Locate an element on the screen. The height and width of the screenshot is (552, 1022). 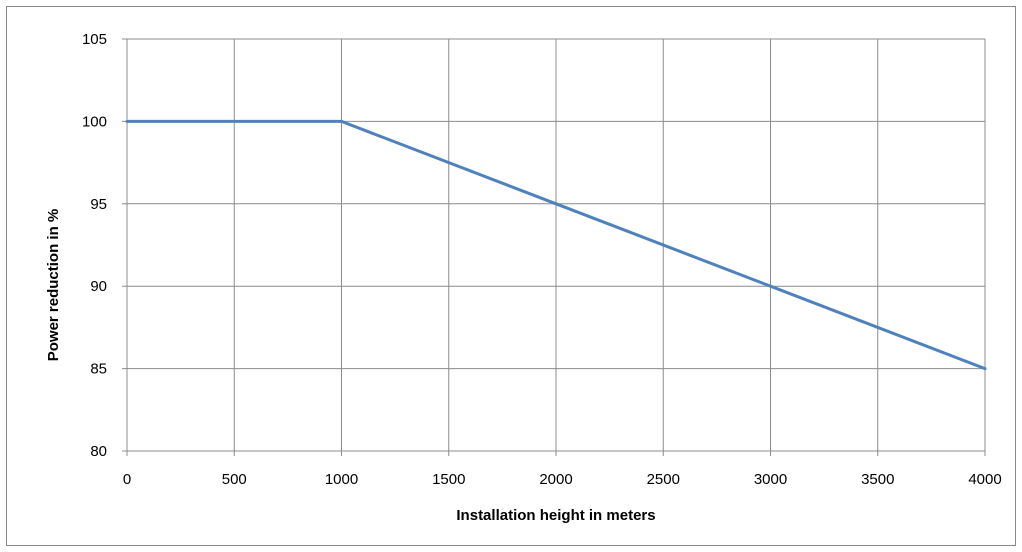
y-tick-label: 100 is located at coordinates (94, 121).